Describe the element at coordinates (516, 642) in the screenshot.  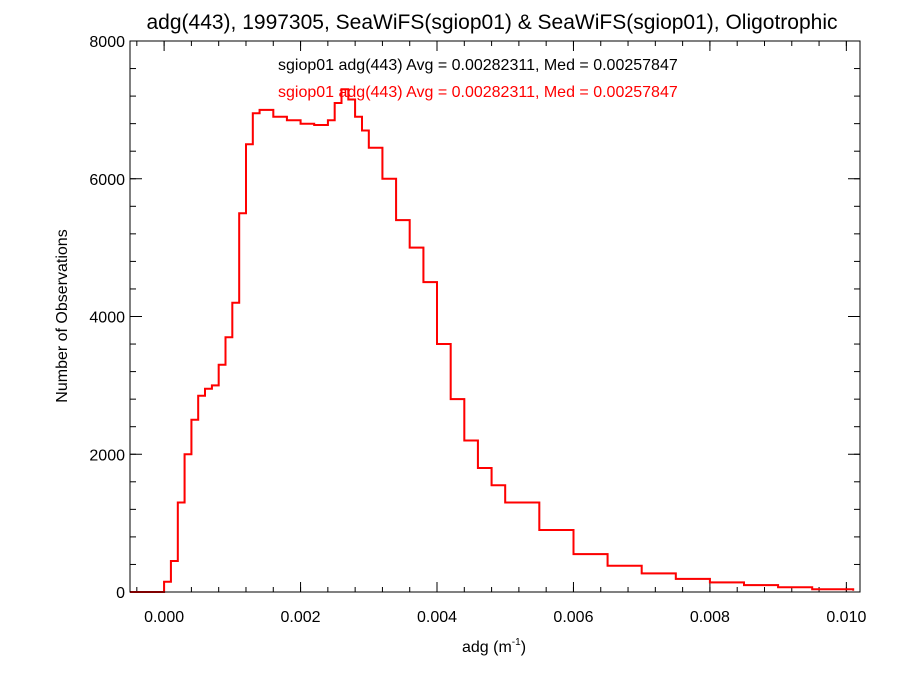
I see `x-axis-label-superscript: -1` at that location.